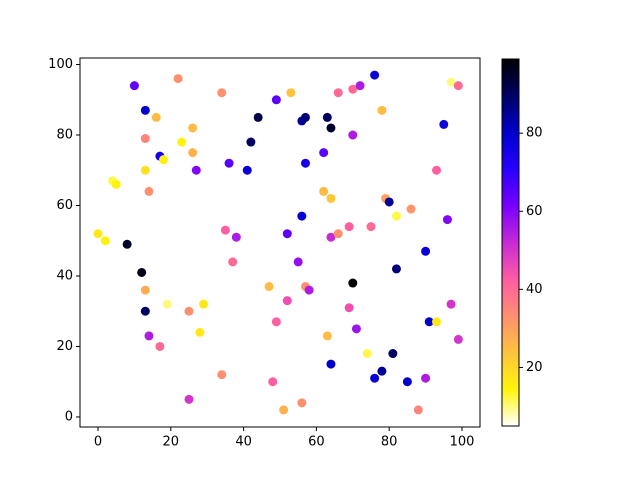  What do you see at coordinates (64, 205) in the screenshot?
I see `y-tick-label: 60` at bounding box center [64, 205].